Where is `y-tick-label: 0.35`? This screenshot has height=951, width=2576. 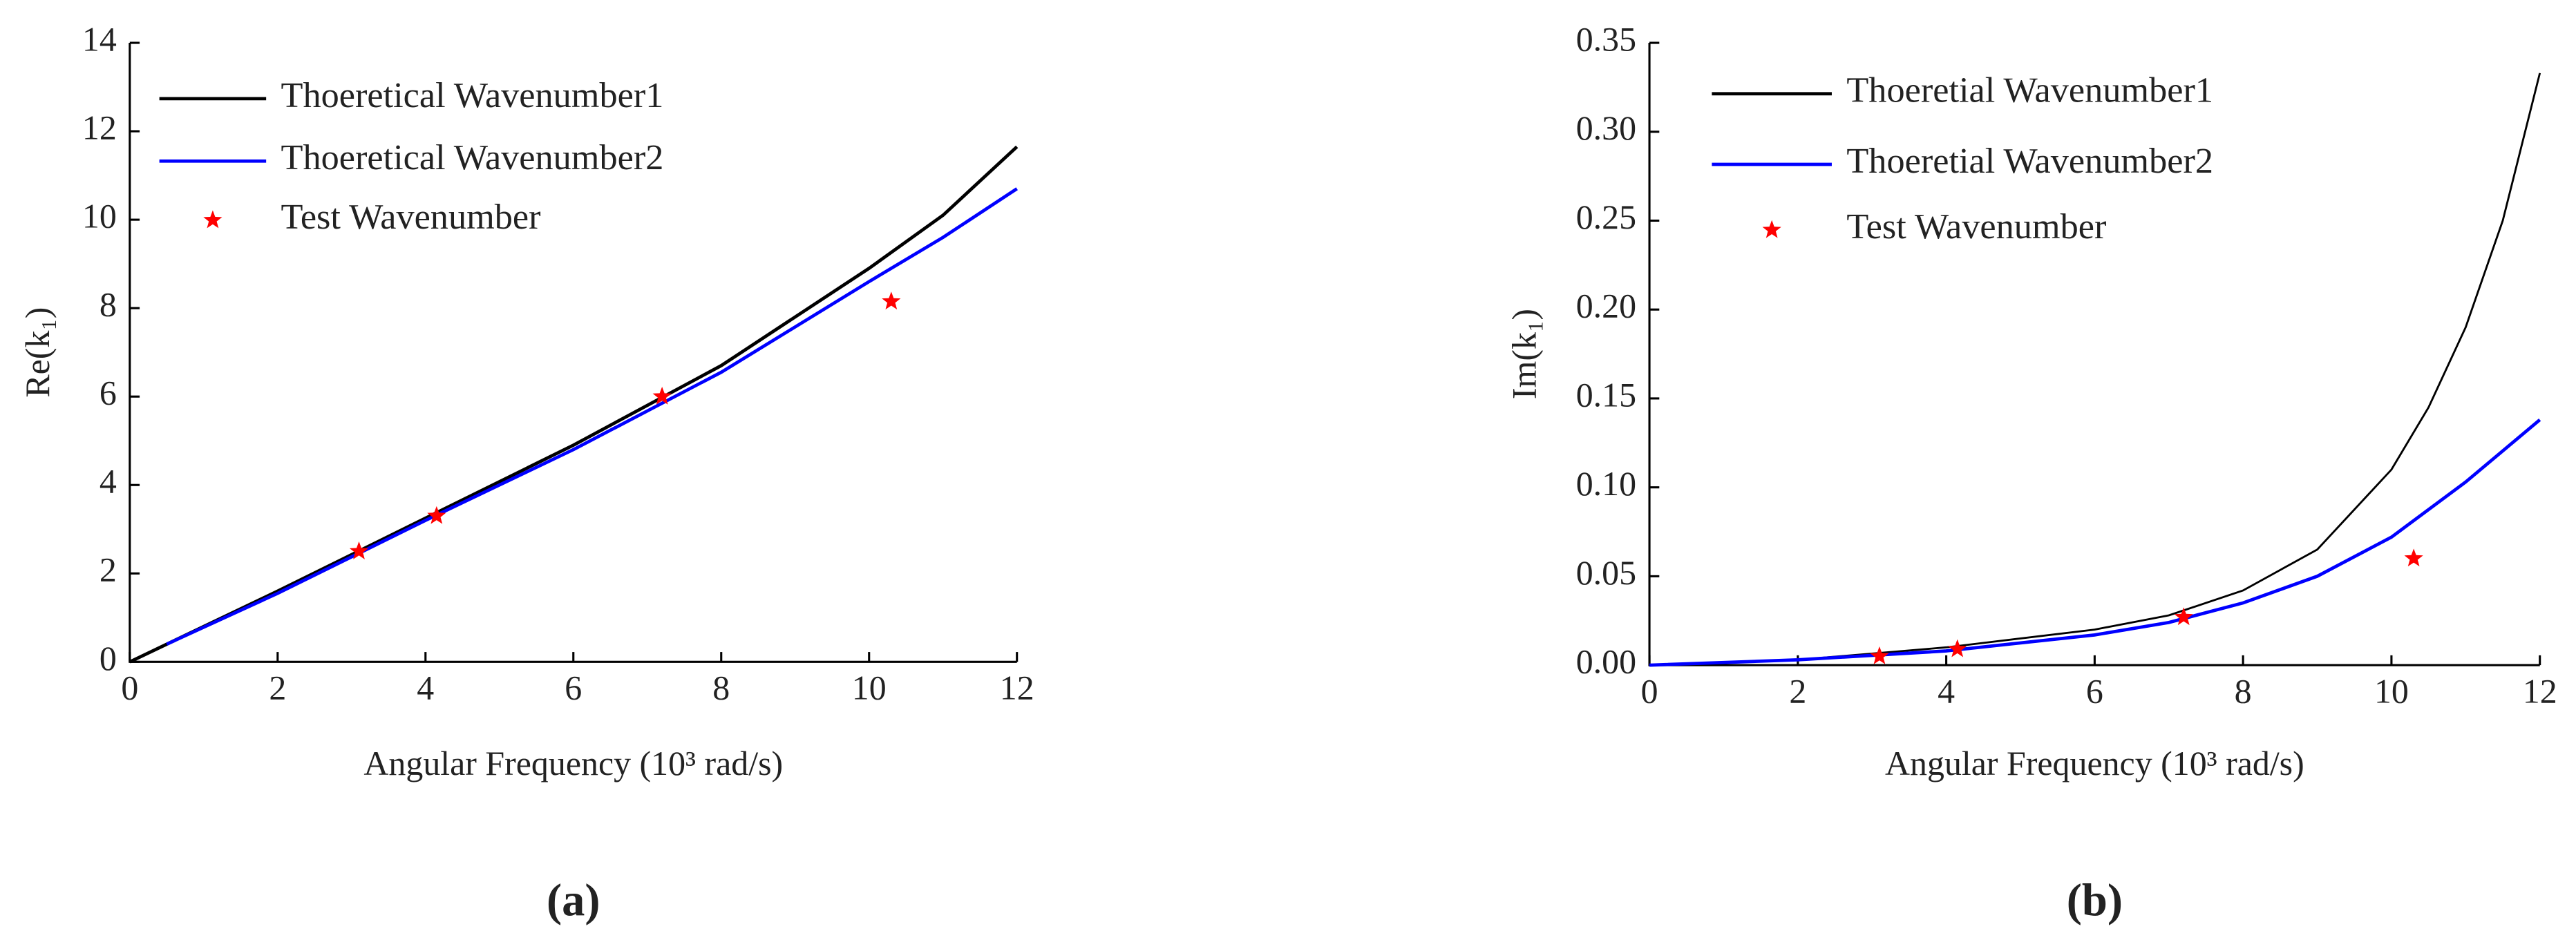
y-tick-label: 0.35 is located at coordinates (1606, 39).